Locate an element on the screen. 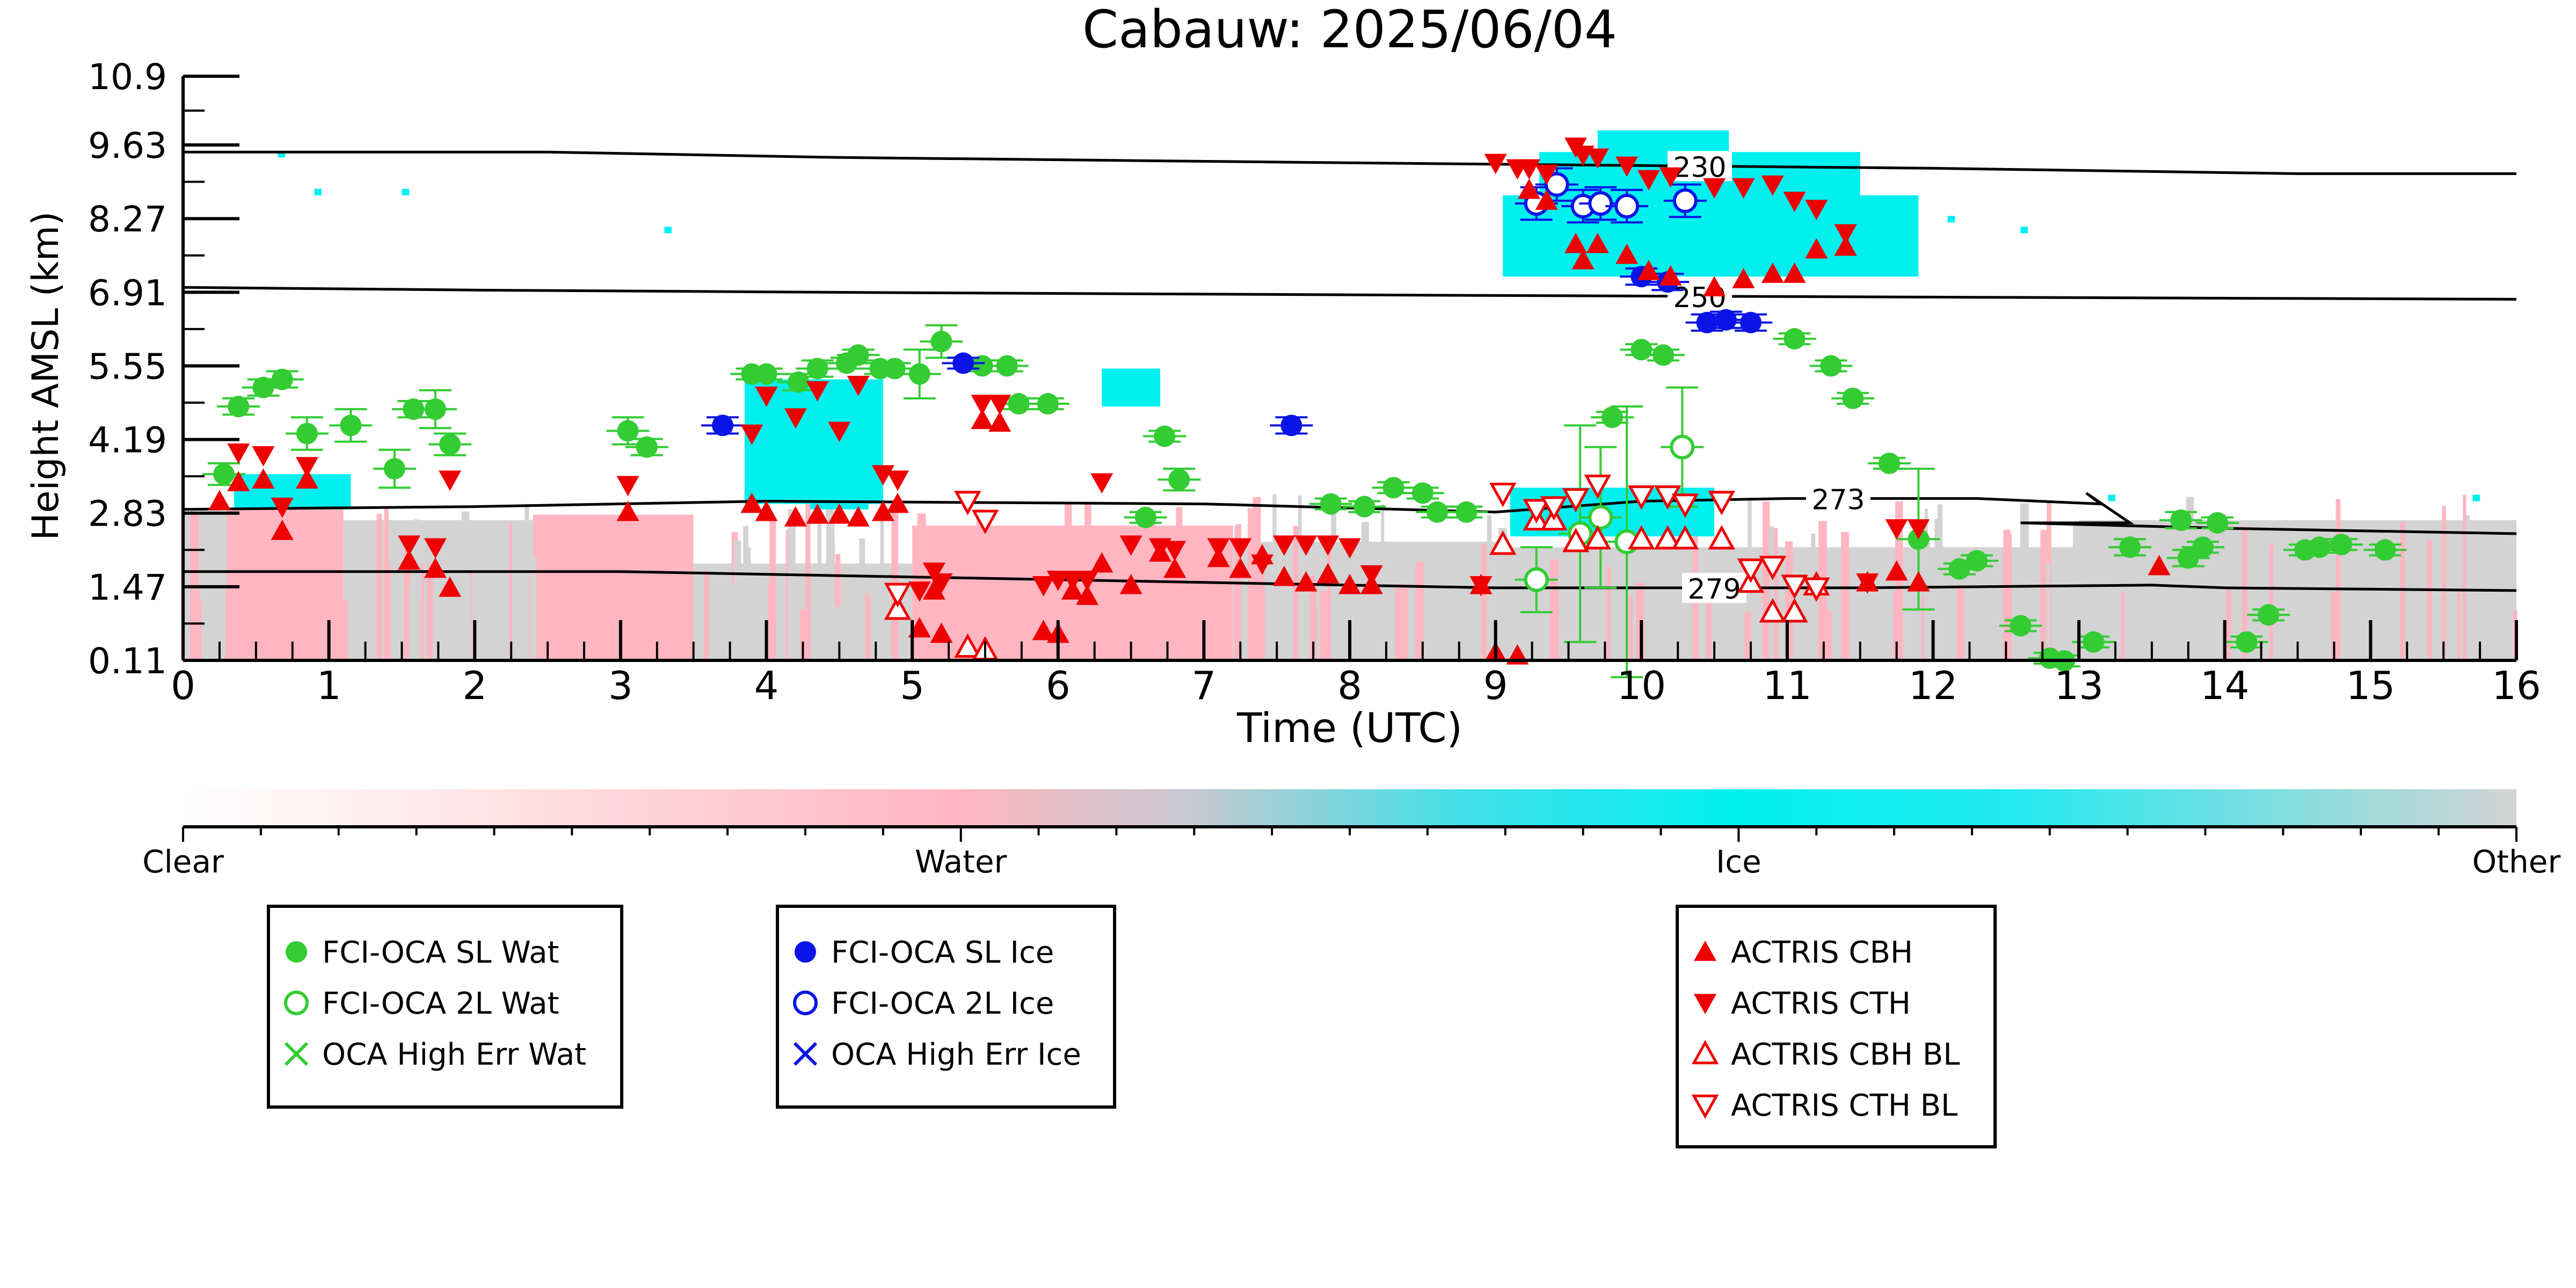 The width and height of the screenshot is (2576, 1288). phase-band is located at coordinates (613, 587).